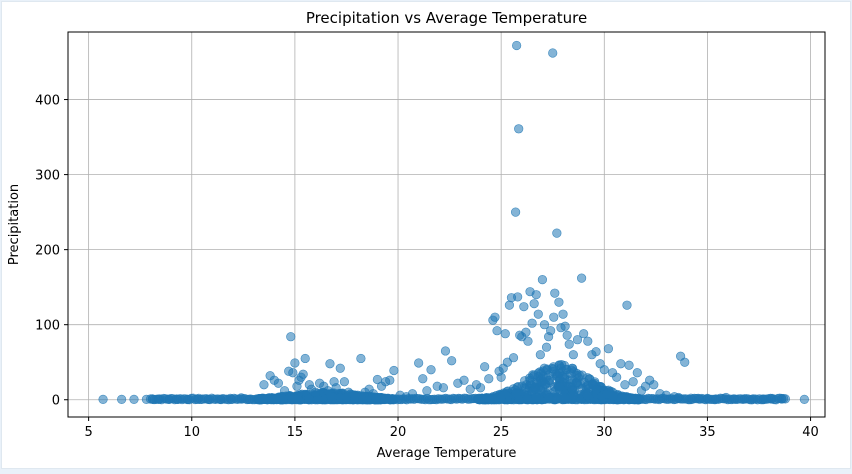 Image resolution: width=852 pixels, height=474 pixels. Describe the element at coordinates (88, 432) in the screenshot. I see `x-tick-label: 5` at that location.